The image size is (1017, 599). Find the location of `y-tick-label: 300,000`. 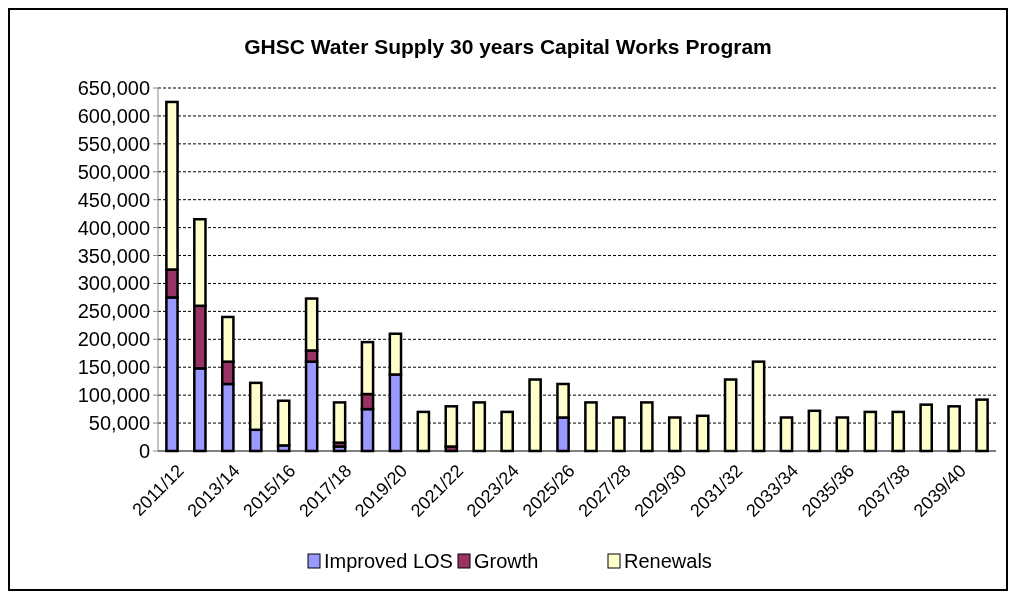

y-tick-label: 300,000 is located at coordinates (113, 283).